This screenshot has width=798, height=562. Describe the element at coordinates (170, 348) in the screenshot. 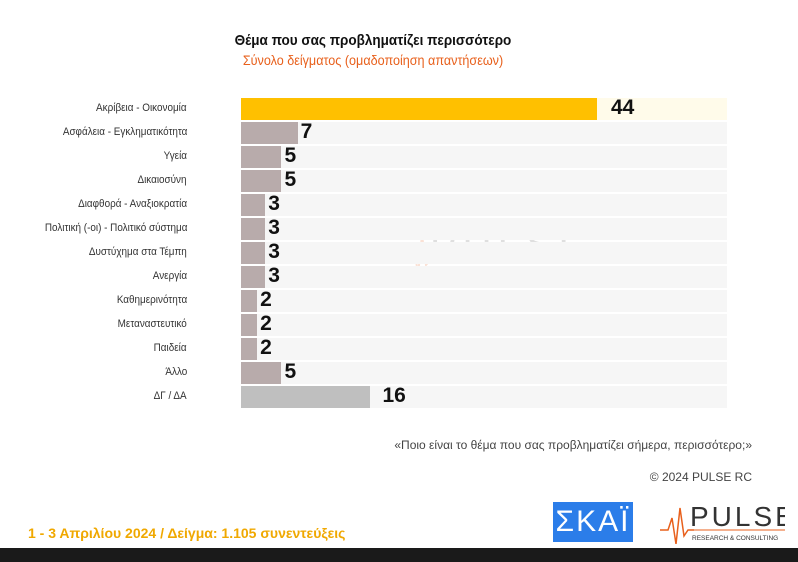

I see `category-label: Παιδεία` at that location.